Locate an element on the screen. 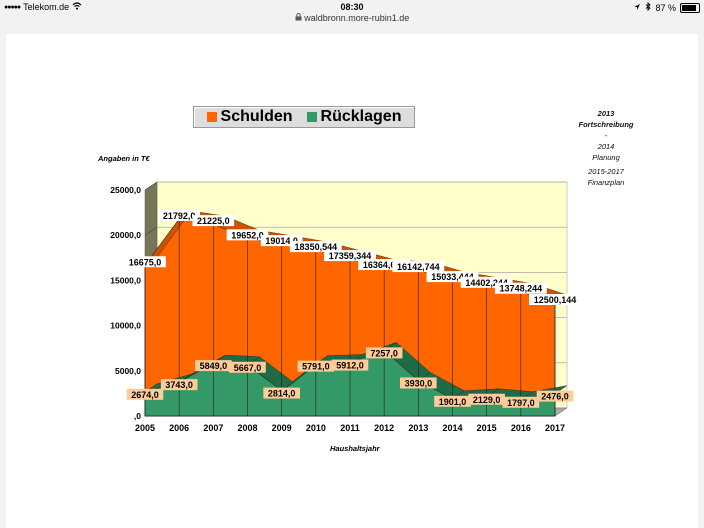 The width and height of the screenshot is (704, 528). y-tick-label: ,0 is located at coordinates (137, 416).